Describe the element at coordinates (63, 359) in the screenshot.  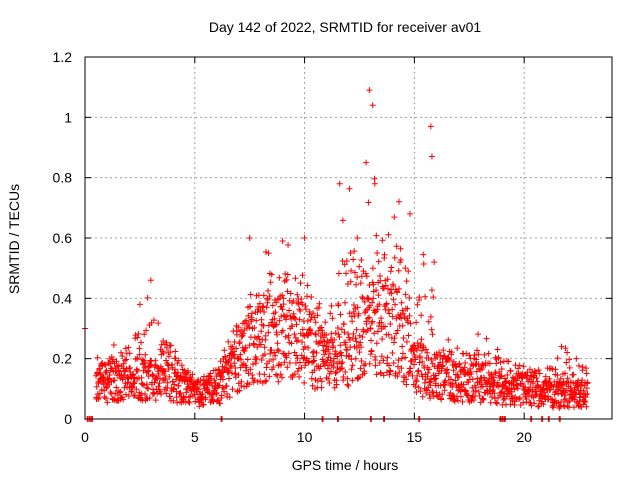
I see `y-tick-label: 0.2` at that location.